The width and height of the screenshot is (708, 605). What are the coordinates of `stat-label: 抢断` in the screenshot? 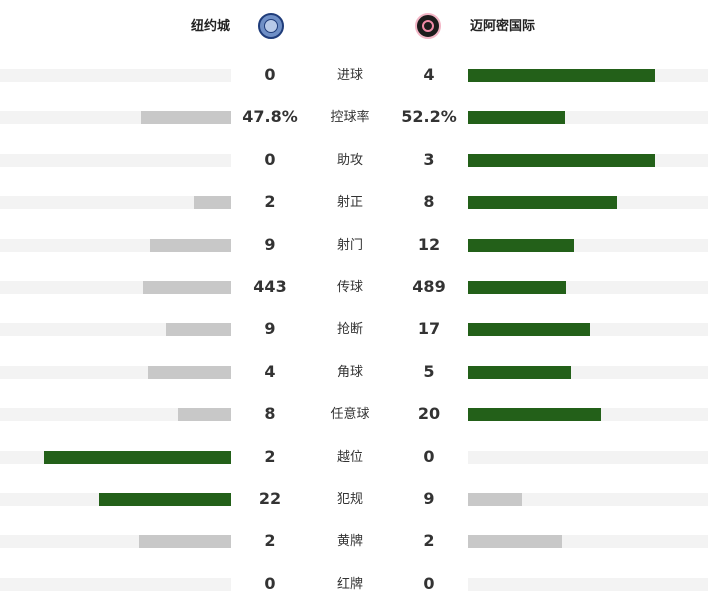 It's located at (349, 330).